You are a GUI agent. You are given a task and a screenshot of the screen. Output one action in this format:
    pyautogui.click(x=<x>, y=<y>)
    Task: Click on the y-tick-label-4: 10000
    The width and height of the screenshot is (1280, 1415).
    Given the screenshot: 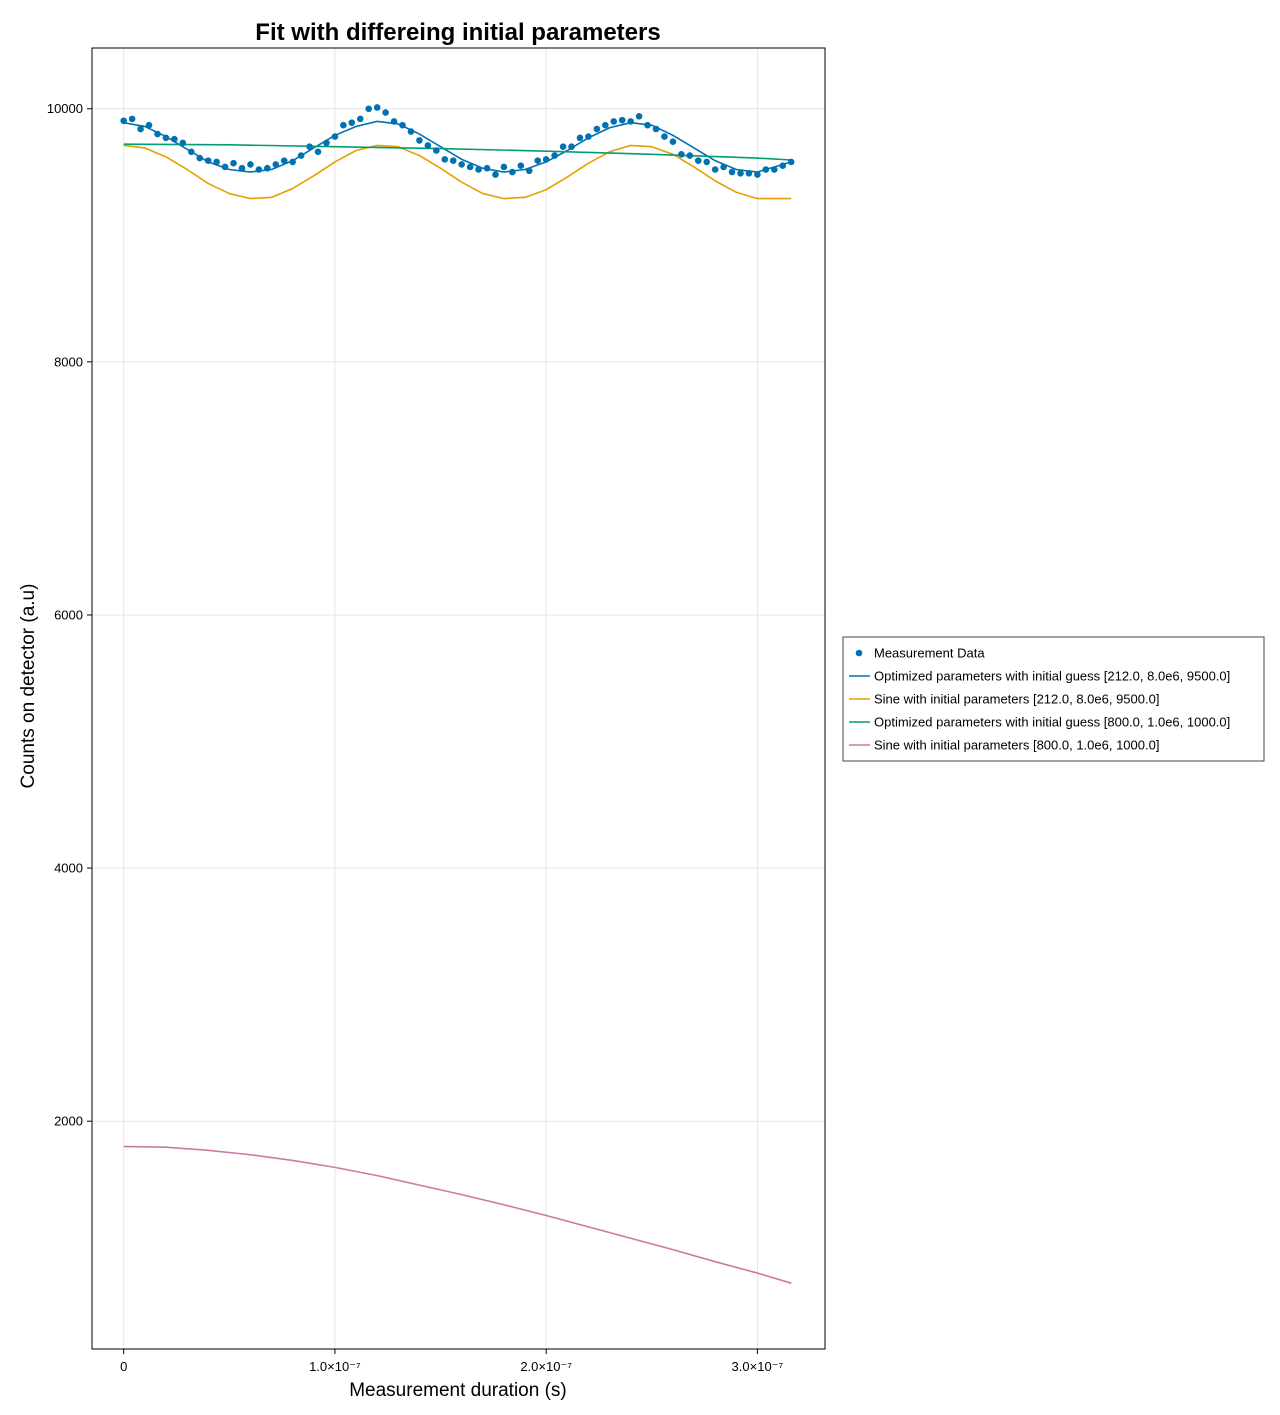 What is the action you would take?
    pyautogui.click(x=65, y=108)
    